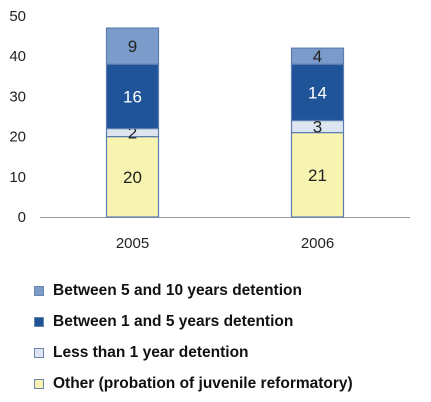 The height and width of the screenshot is (402, 431). I want to click on legend-label: Between 5 and 10 years detention, so click(177, 290).